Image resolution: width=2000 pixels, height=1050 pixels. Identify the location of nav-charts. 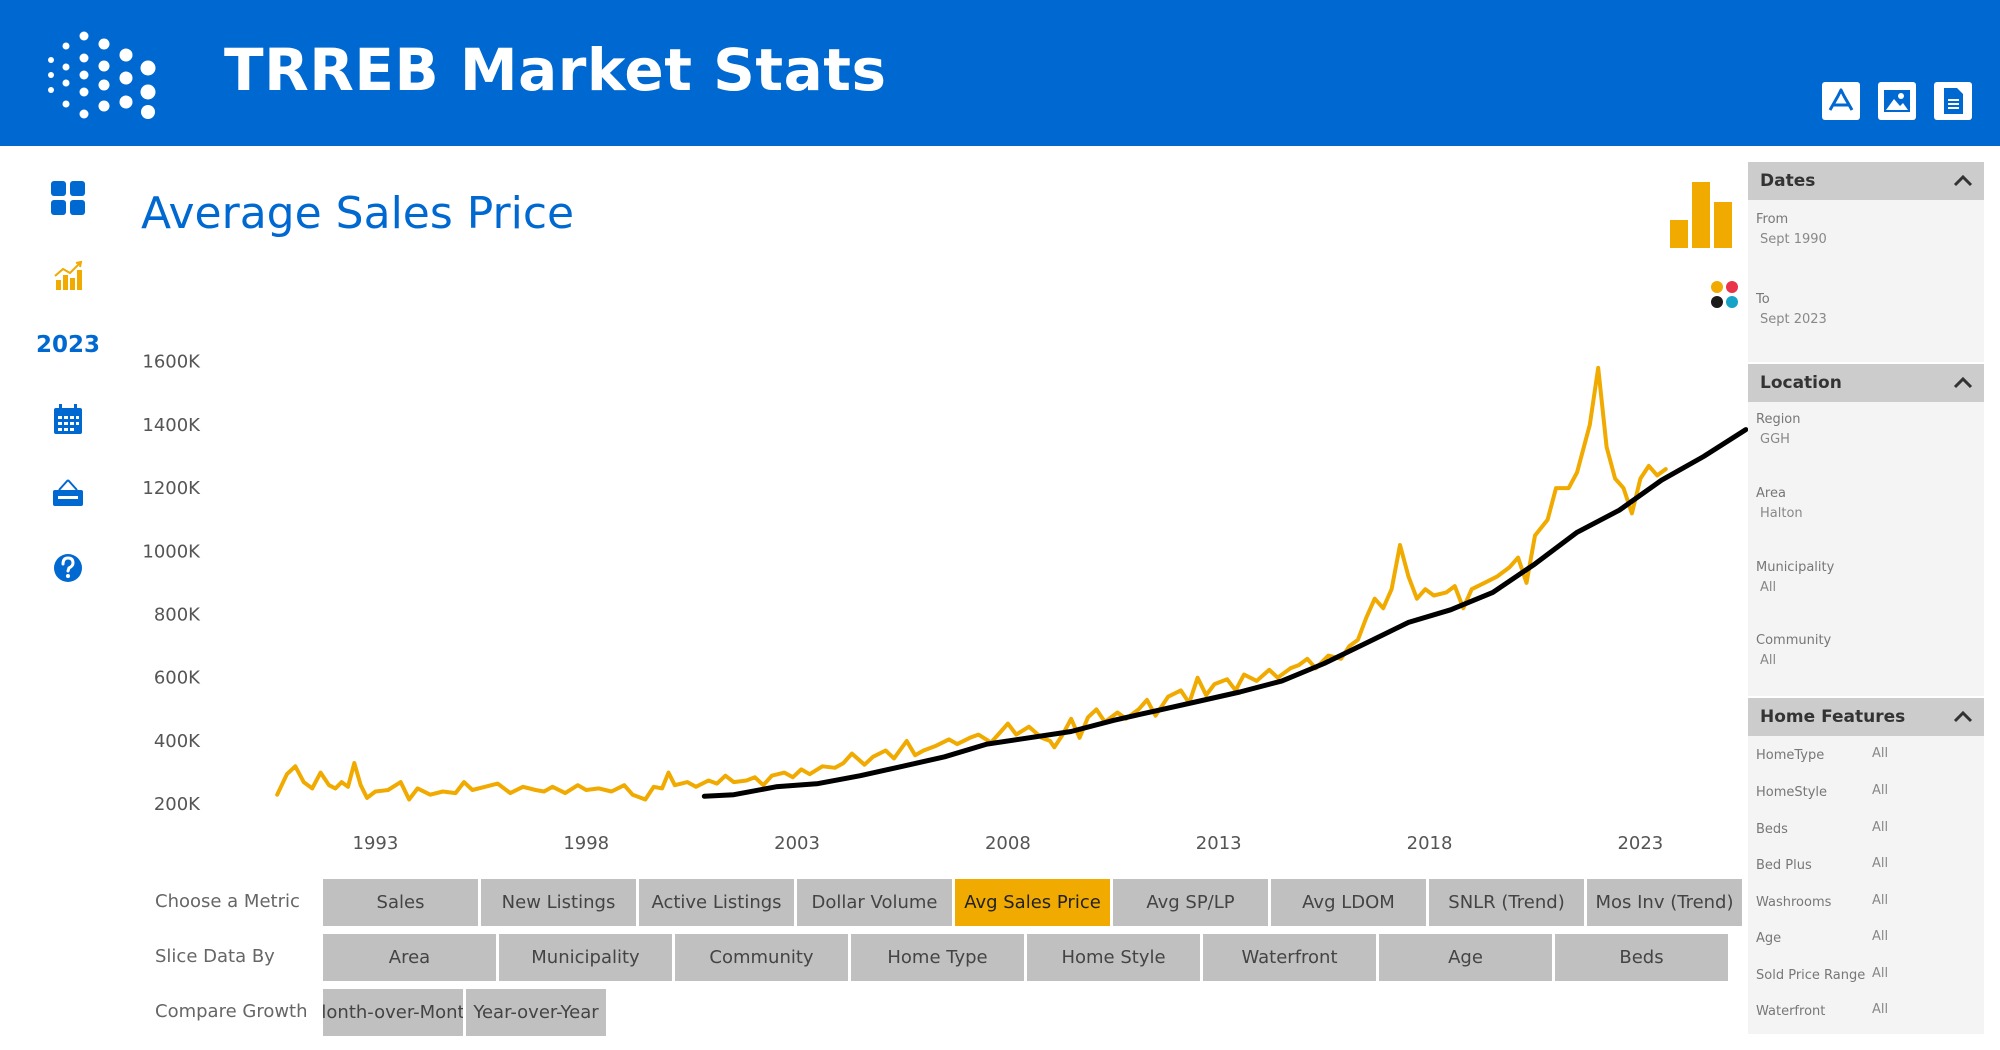
(68, 274).